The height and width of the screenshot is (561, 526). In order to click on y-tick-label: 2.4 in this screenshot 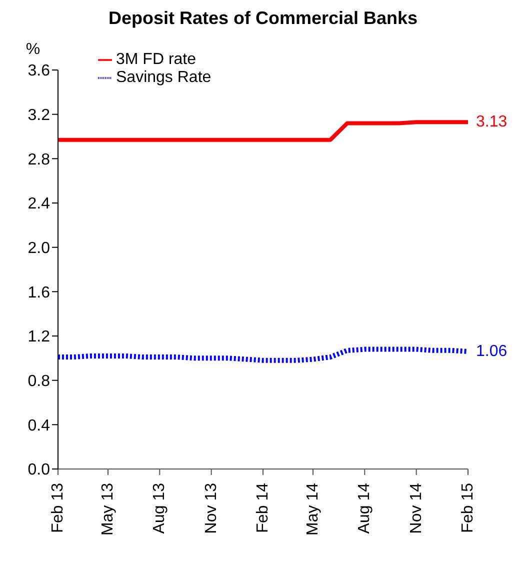, I will do `click(39, 204)`.